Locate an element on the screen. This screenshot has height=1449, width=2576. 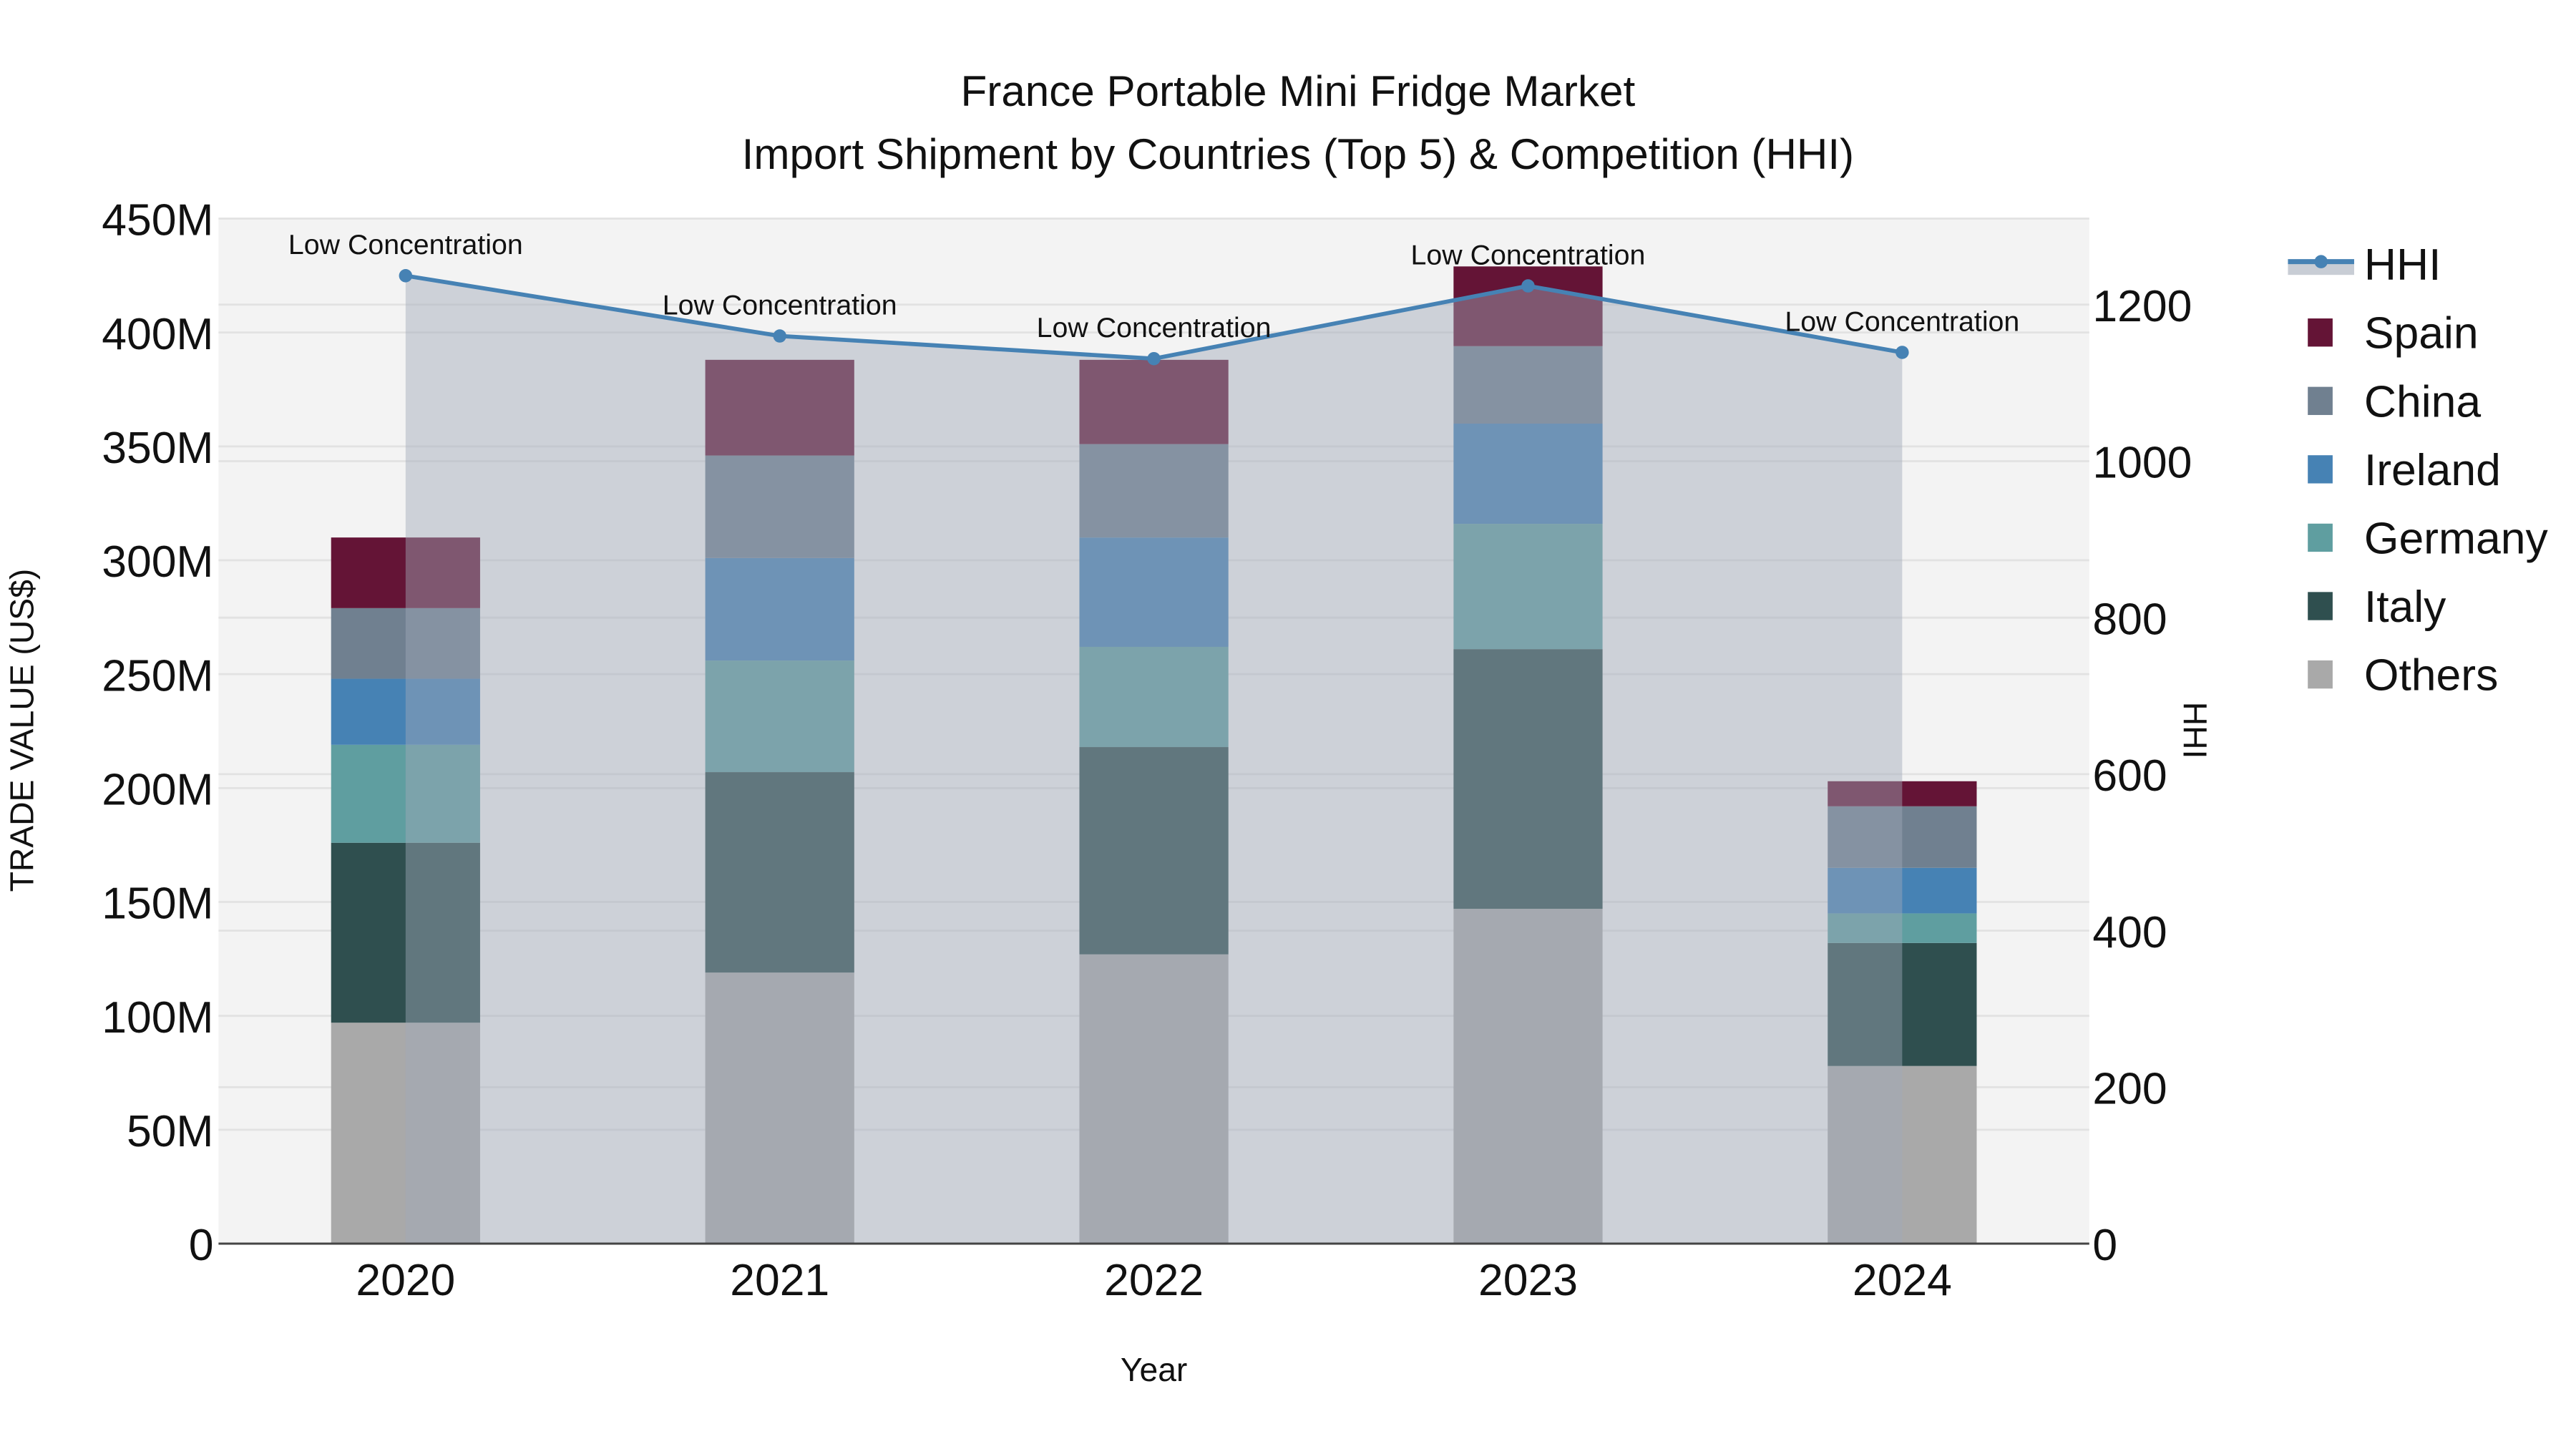
x-axis-ticks: 2020 2021 2022 2023 2024 is located at coordinates (1153, 1280).